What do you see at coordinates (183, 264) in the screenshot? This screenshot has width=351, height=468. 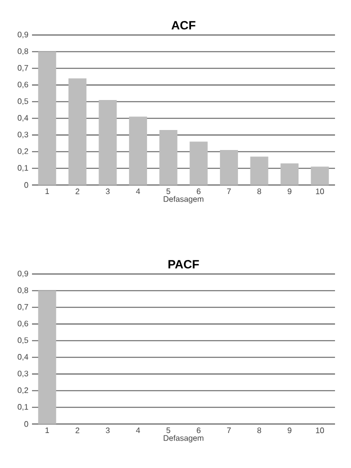 I see `chart-title: PACF` at bounding box center [183, 264].